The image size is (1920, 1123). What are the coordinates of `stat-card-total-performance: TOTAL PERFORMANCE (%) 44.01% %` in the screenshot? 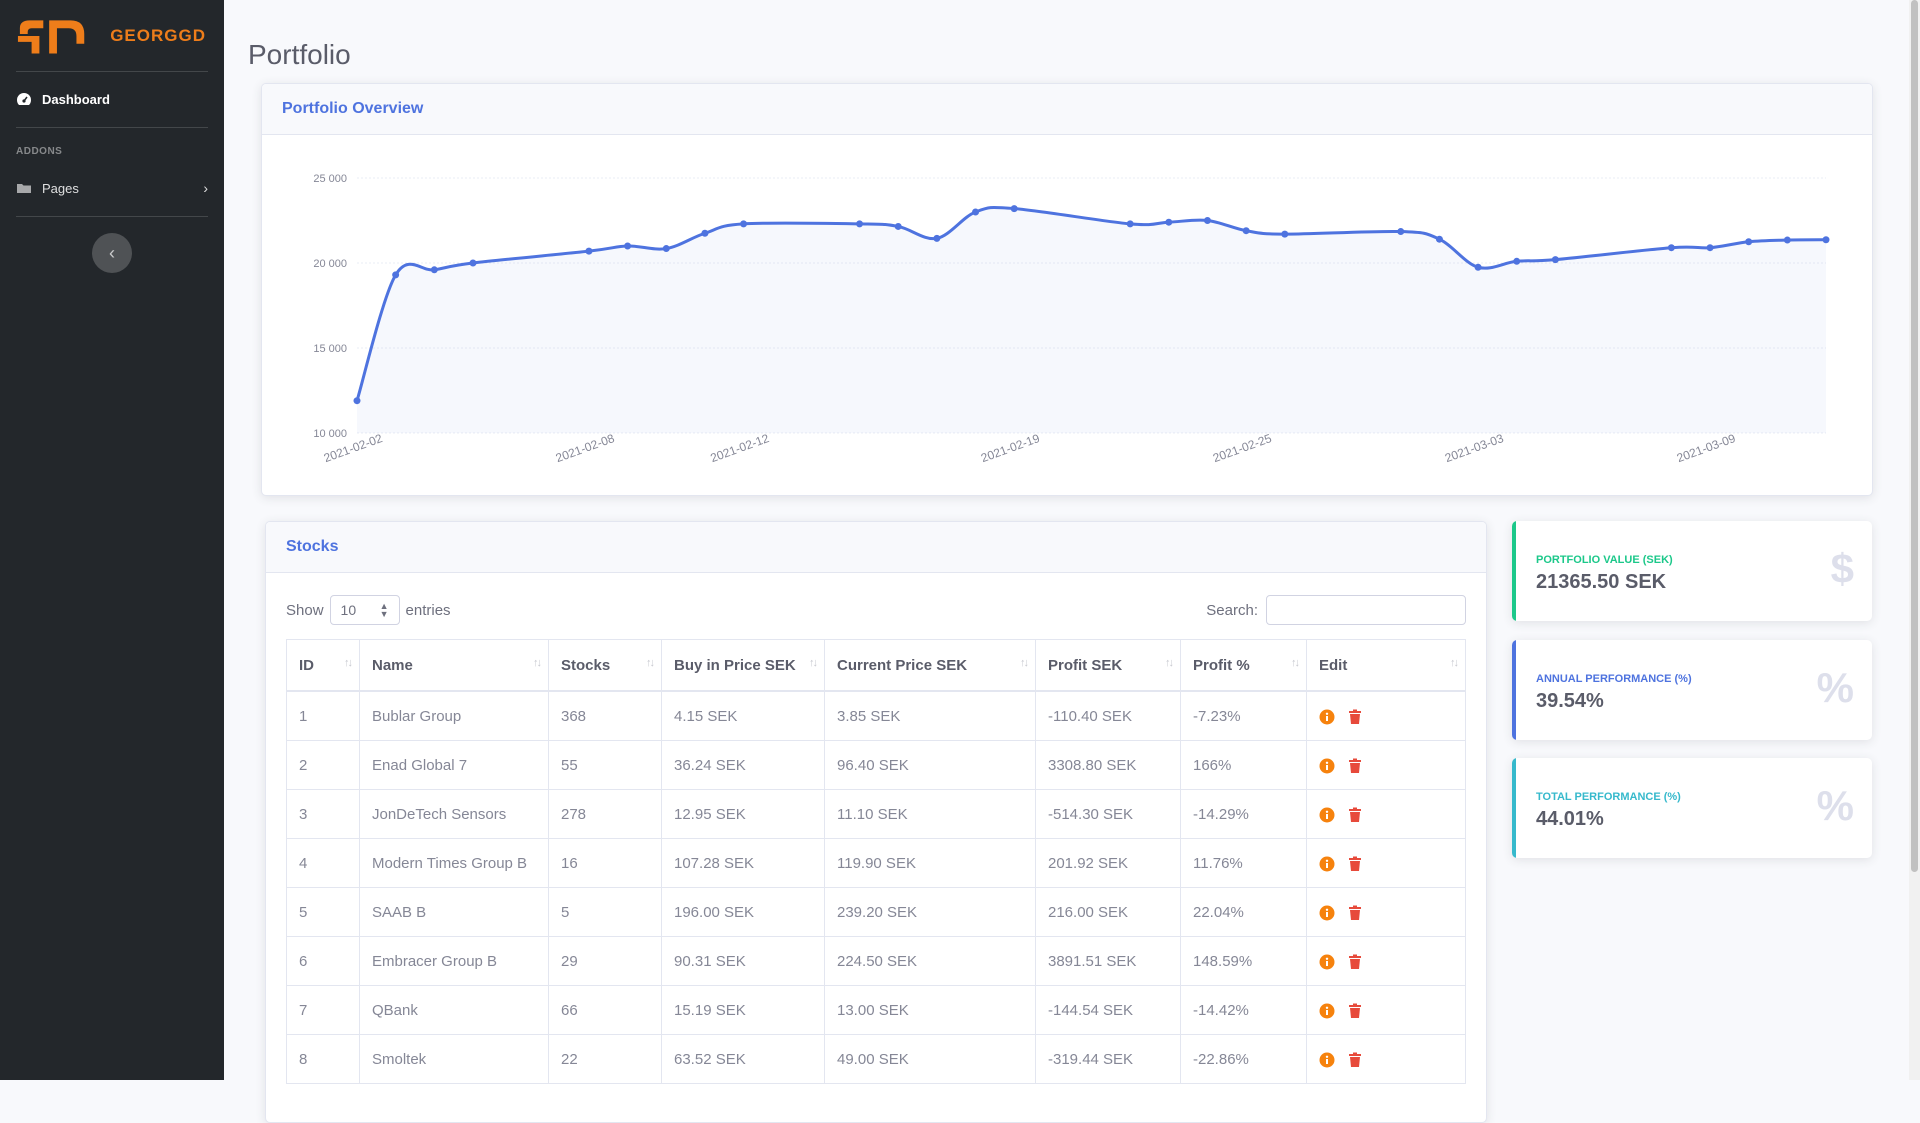 It's located at (1692, 808).